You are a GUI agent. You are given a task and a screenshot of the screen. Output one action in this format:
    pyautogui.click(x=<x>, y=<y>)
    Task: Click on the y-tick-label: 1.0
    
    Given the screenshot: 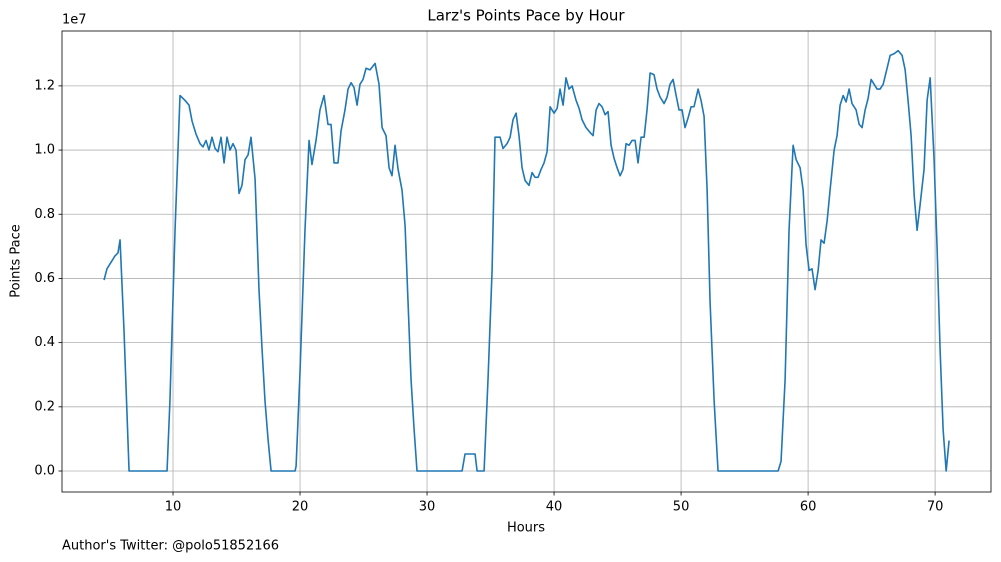 What is the action you would take?
    pyautogui.click(x=44, y=150)
    